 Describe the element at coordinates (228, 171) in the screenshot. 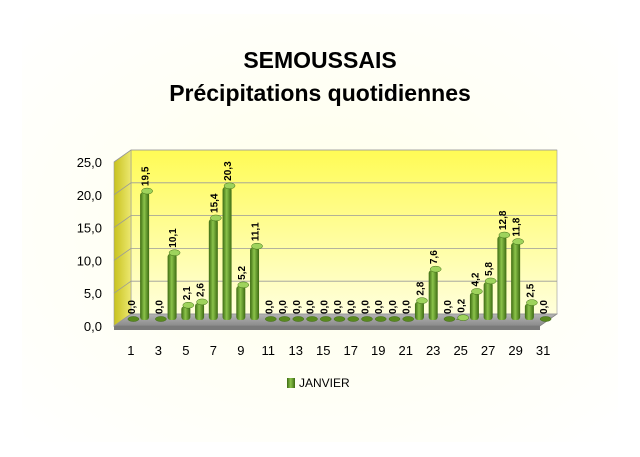

I see `data-label: 20,3` at that location.